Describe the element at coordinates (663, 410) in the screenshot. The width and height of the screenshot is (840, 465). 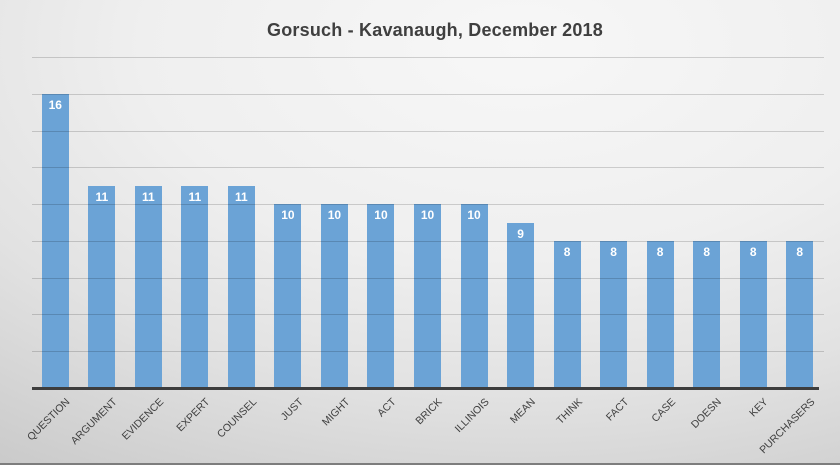
I see `x-axis-label: CASE` at that location.